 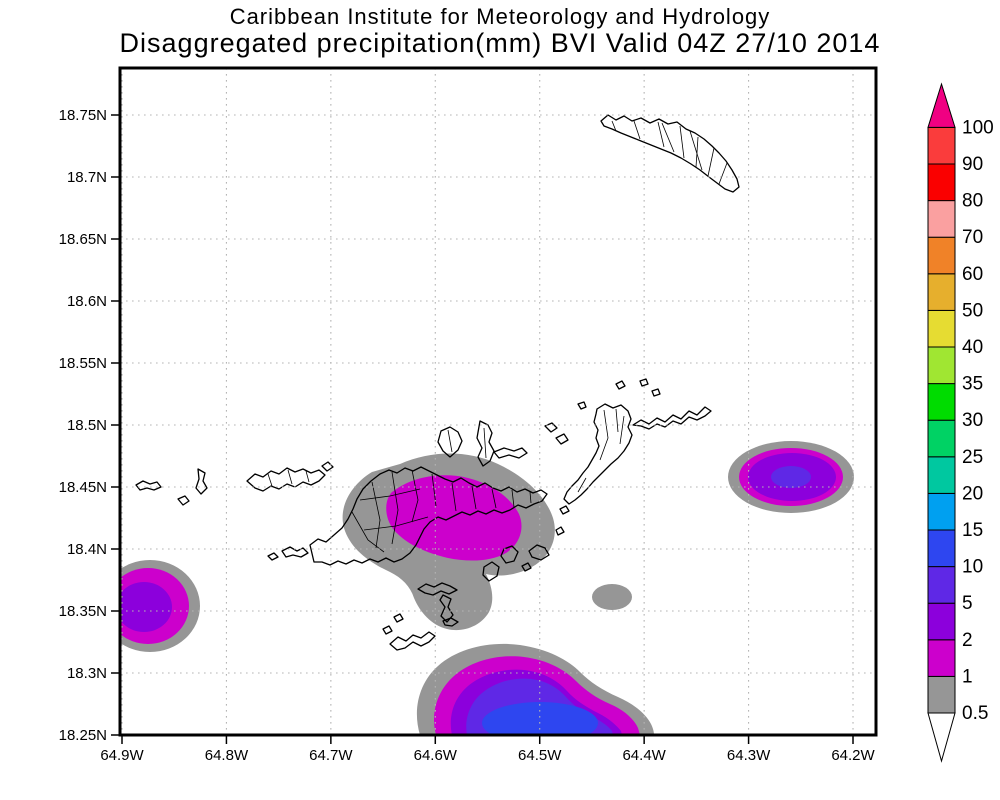 What do you see at coordinates (967, 676) in the screenshot?
I see `colorbar-tick-label: 1` at bounding box center [967, 676].